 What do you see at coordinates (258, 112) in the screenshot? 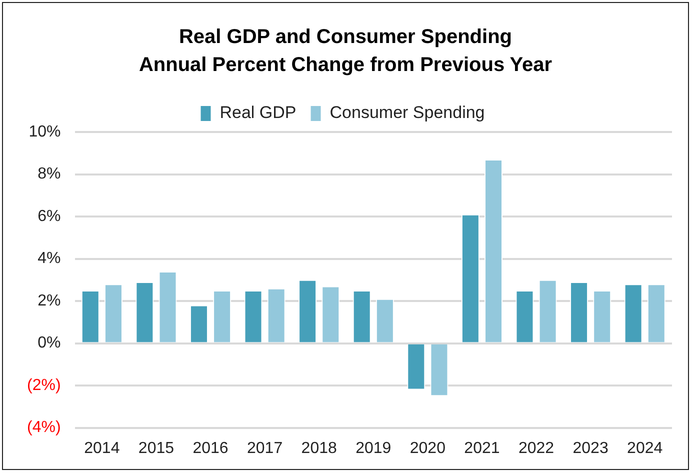
I see `legend-label: Real GDP` at bounding box center [258, 112].